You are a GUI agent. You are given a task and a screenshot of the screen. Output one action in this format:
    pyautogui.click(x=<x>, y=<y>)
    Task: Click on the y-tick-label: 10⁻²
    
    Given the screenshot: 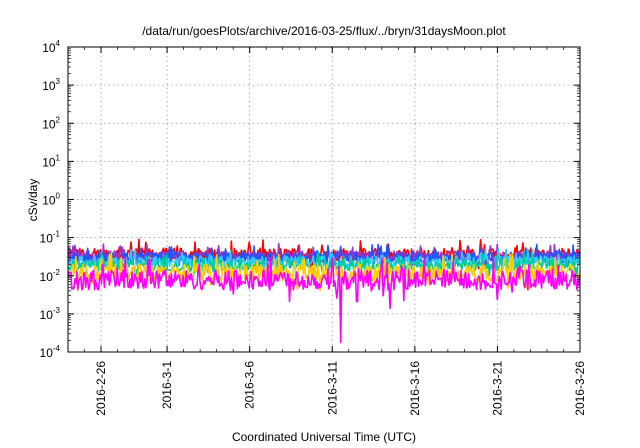 What is the action you would take?
    pyautogui.click(x=50, y=276)
    